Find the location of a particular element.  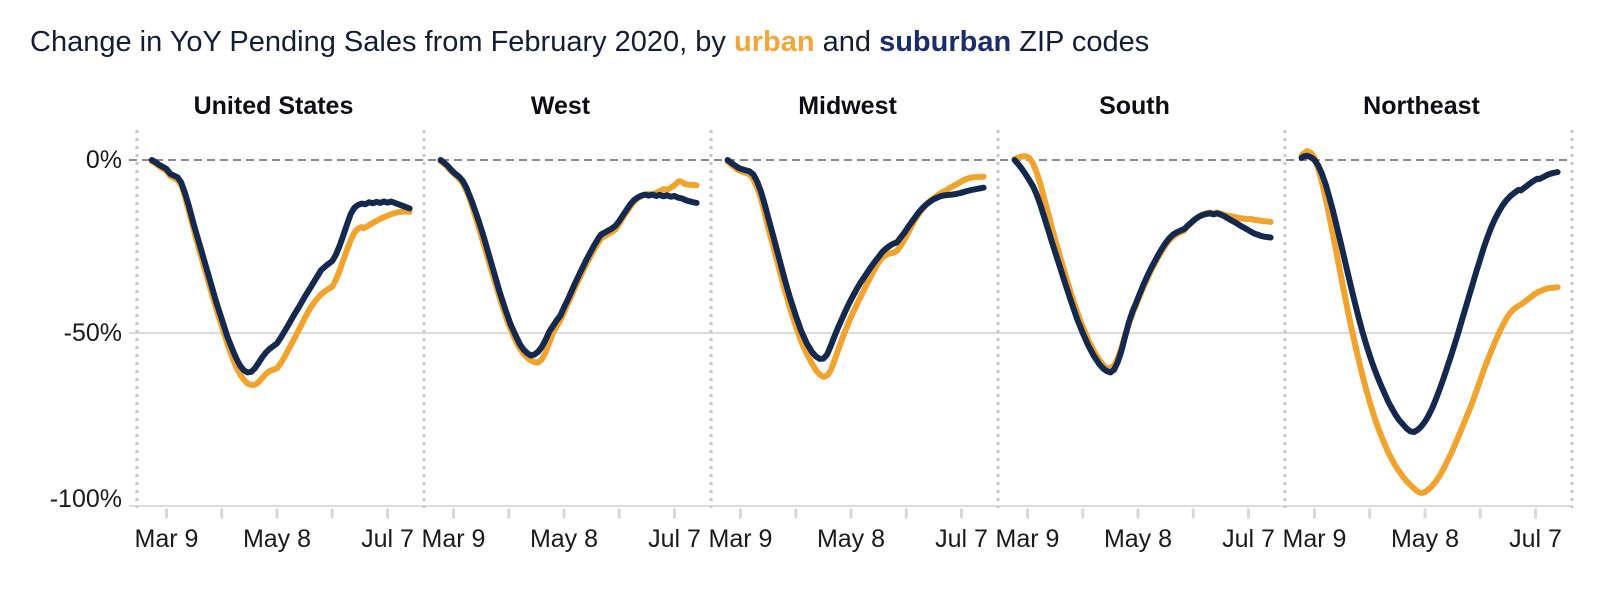

title-text-after: ZIP codes is located at coordinates (1080, 42).